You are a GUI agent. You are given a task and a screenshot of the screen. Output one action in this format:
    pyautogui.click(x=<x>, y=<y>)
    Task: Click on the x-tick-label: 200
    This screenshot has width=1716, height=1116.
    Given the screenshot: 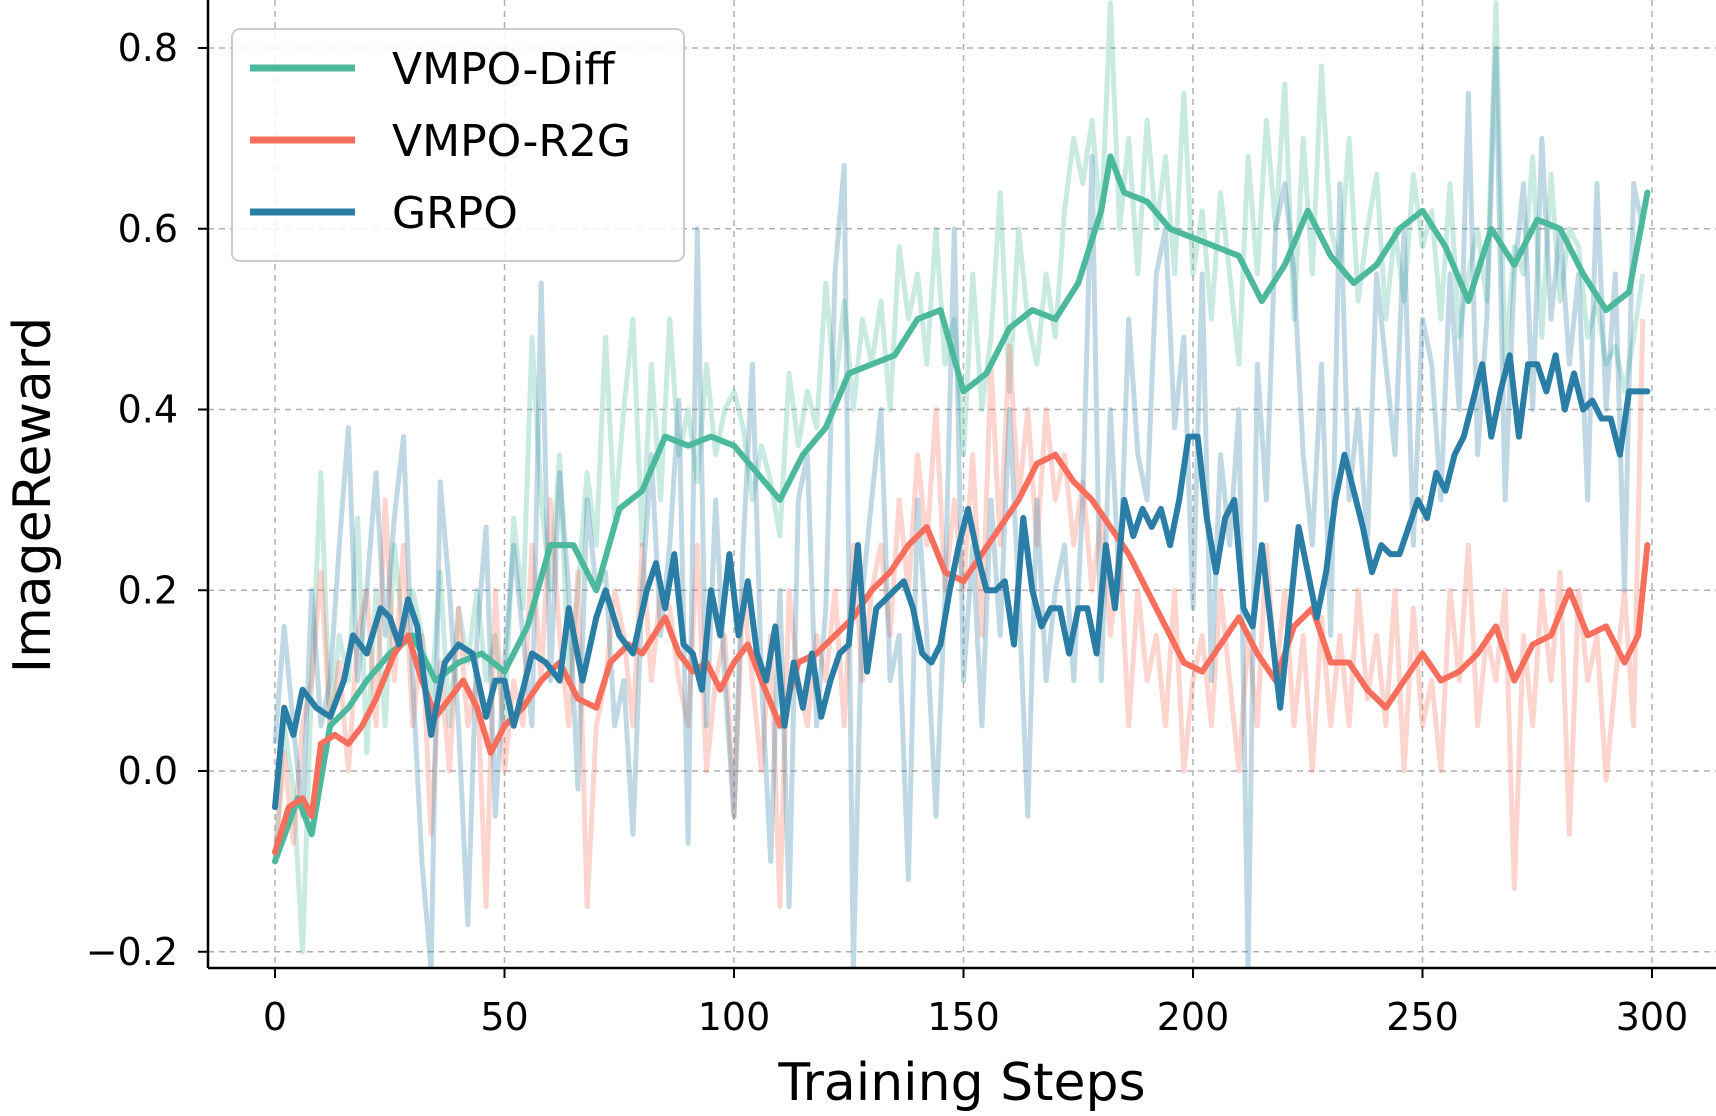 What is the action you would take?
    pyautogui.click(x=1193, y=1017)
    